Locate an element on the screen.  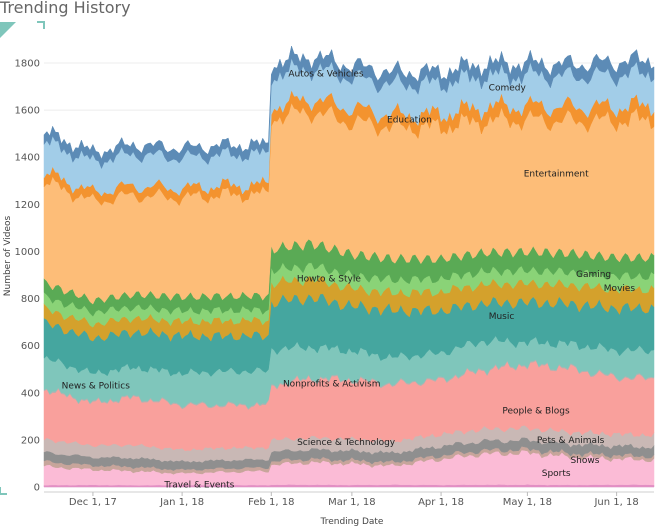
y-tick-label: 1800 is located at coordinates (27, 64).